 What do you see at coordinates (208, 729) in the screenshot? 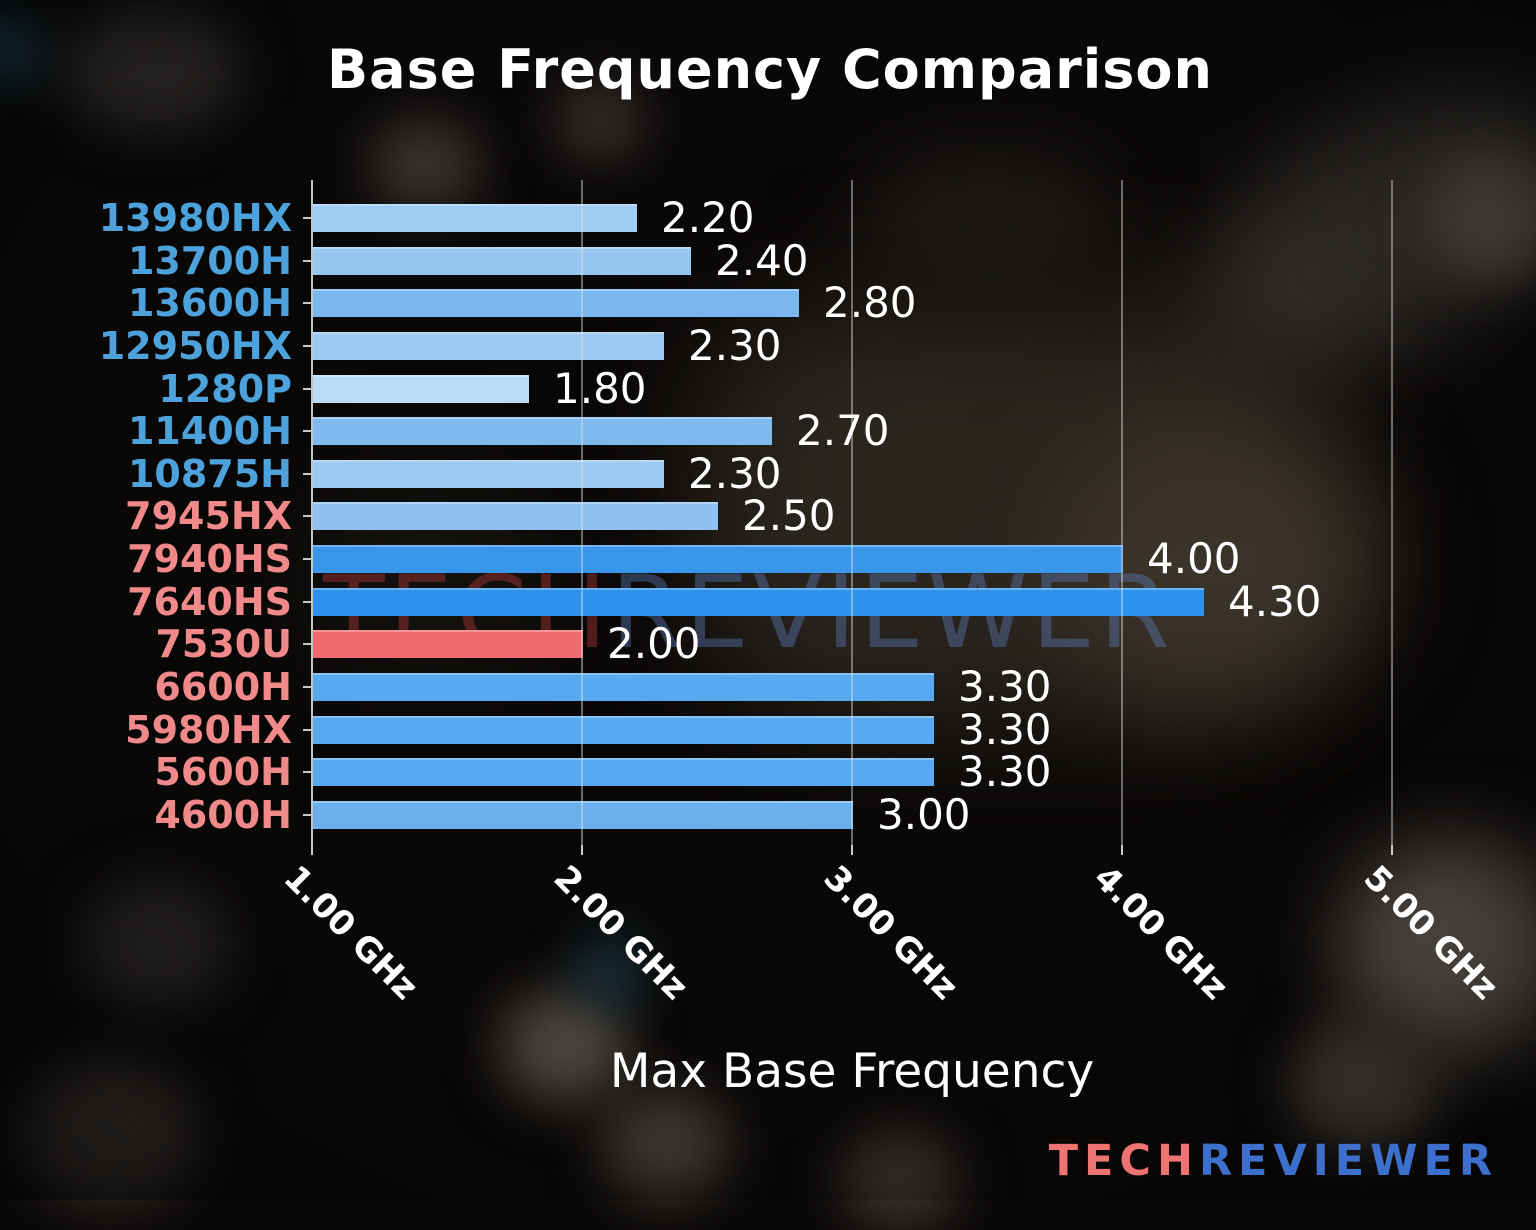
I see `category-label: 5980HX` at bounding box center [208, 729].